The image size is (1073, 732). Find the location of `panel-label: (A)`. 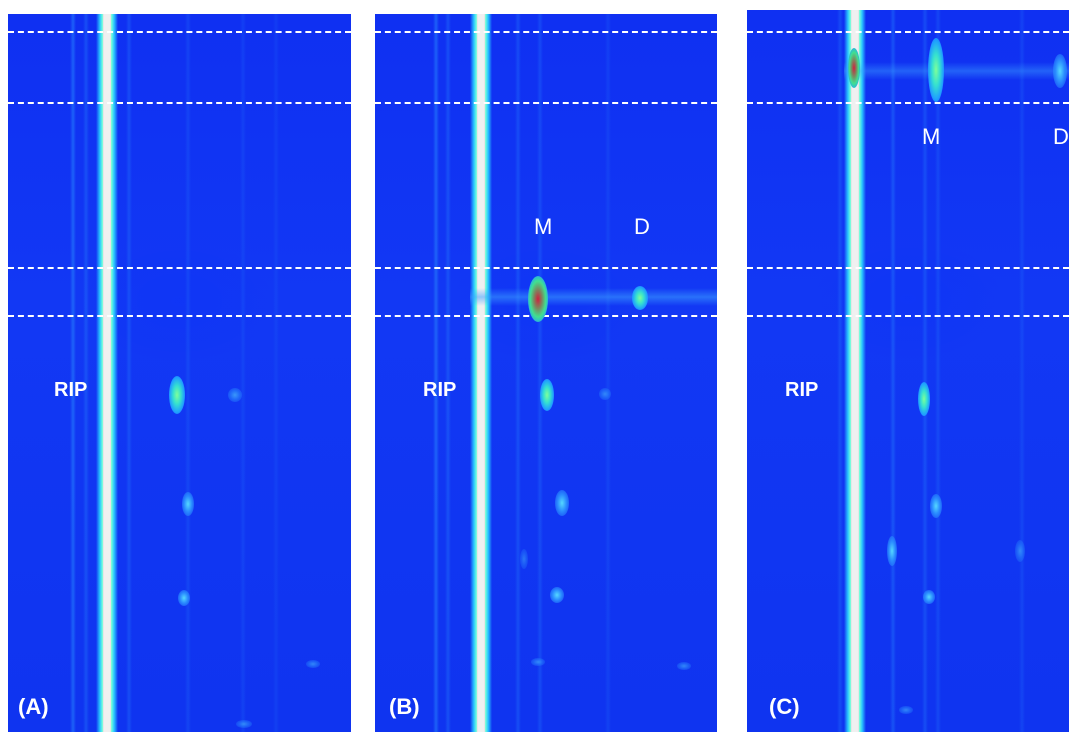

panel-label: (A) is located at coordinates (33, 706).